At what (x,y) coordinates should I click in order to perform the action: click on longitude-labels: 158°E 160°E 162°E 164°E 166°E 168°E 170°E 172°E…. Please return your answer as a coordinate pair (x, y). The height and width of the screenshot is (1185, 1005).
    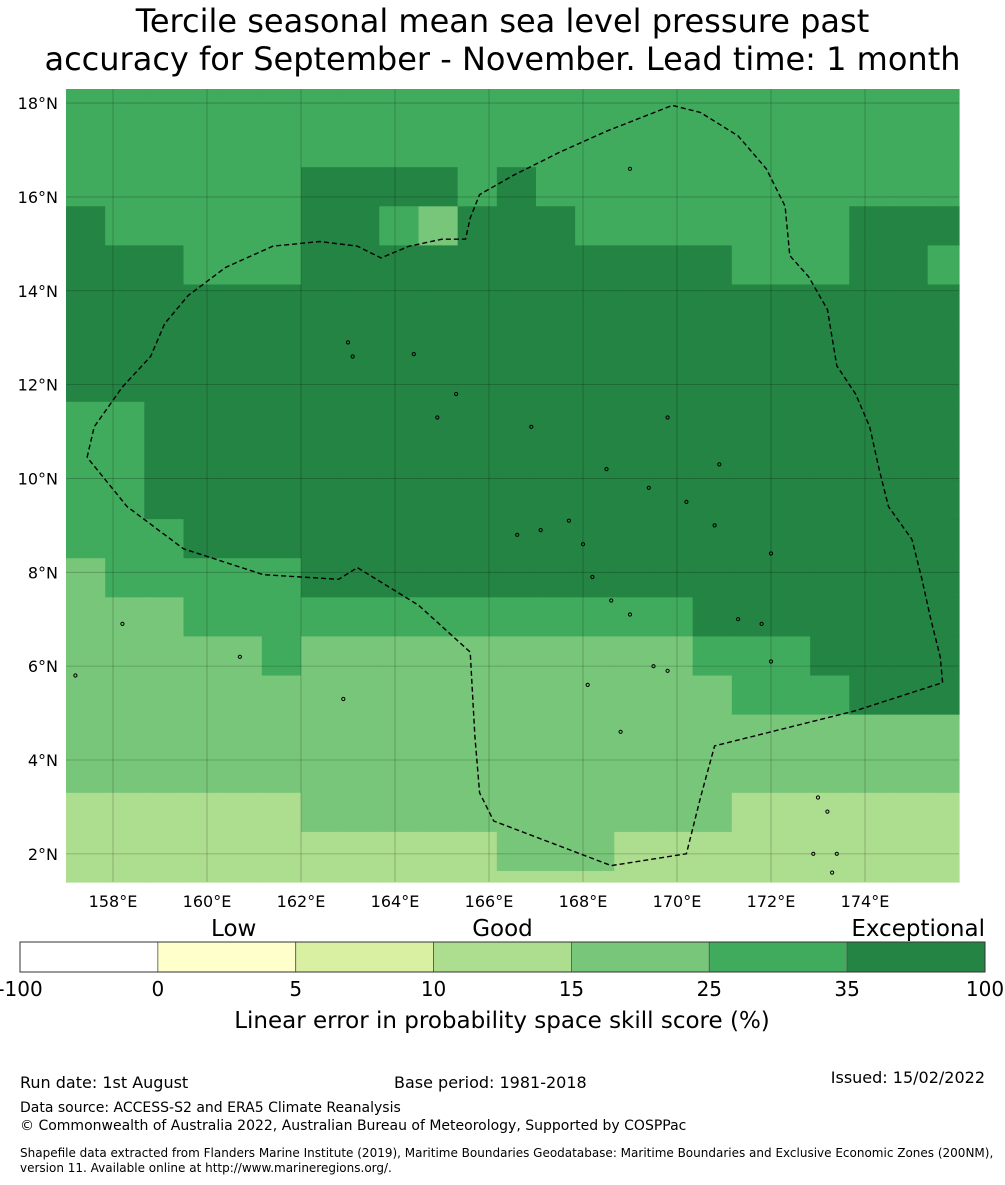
    Looking at the image, I should click on (489, 901).